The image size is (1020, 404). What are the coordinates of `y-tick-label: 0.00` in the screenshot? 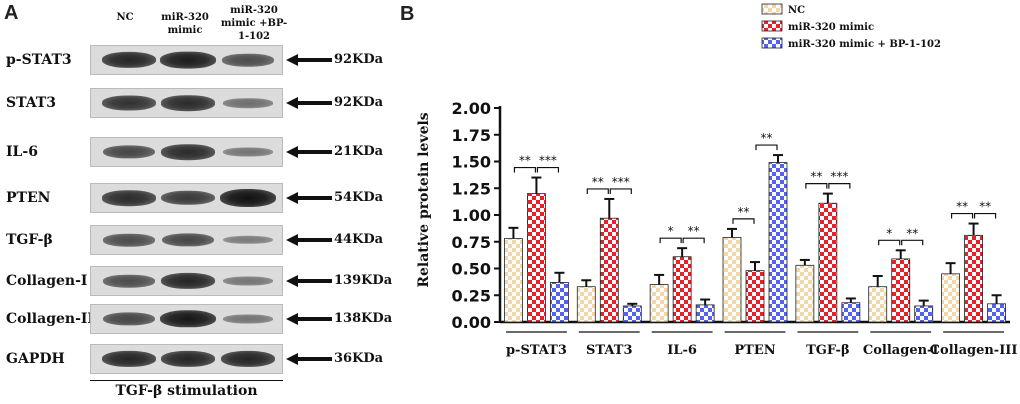 It's located at (471, 322).